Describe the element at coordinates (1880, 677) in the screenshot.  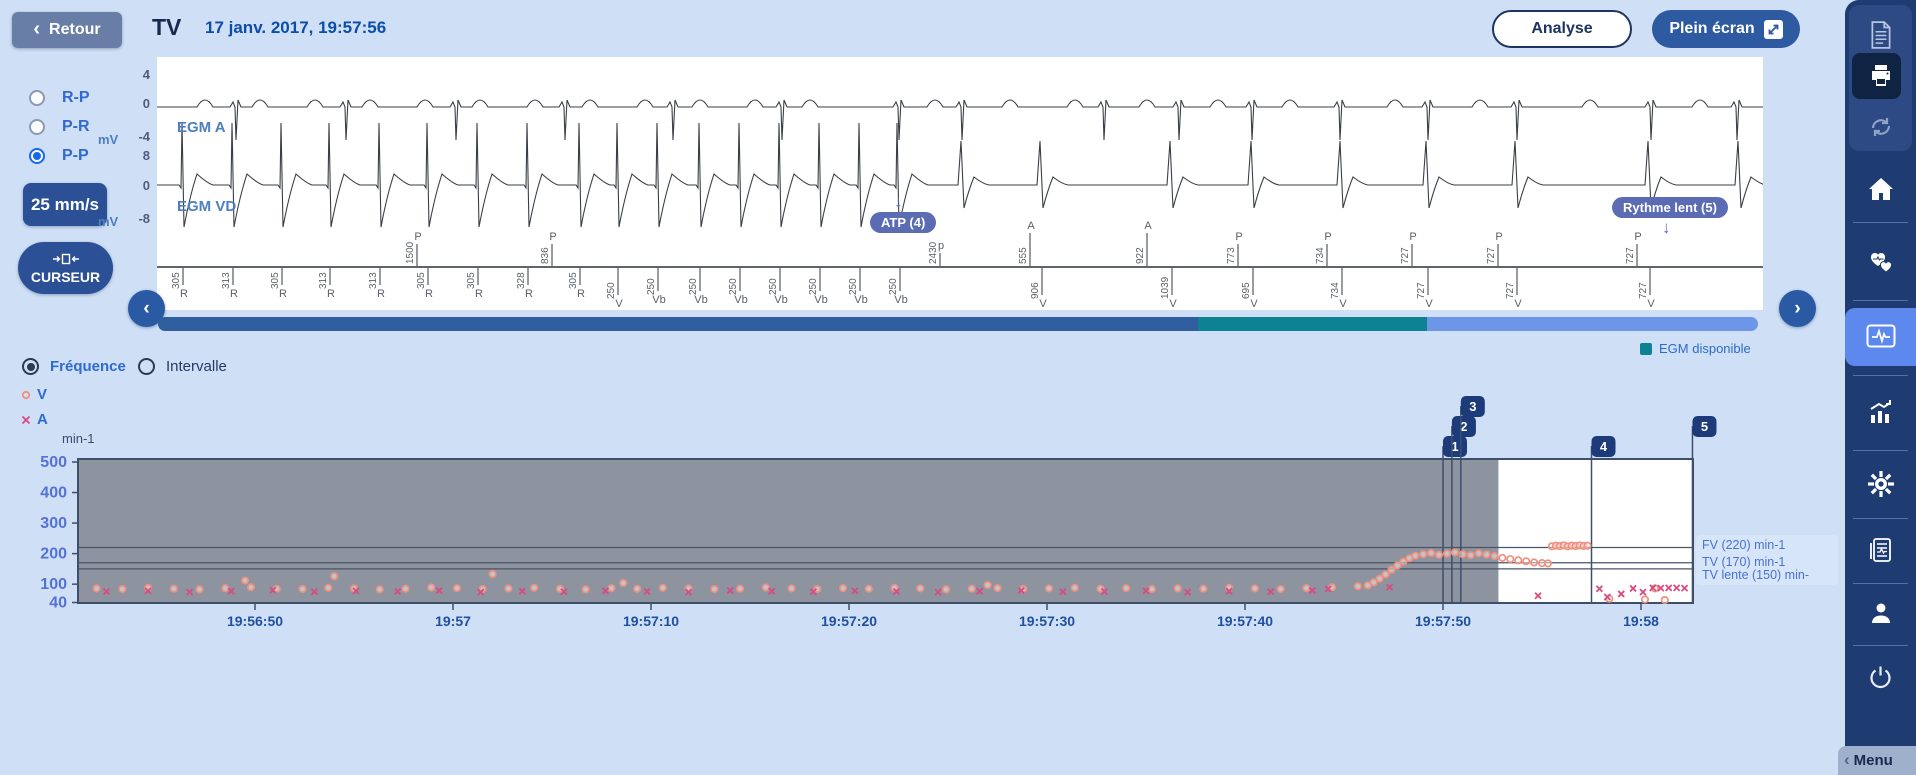
I see `power-icon` at that location.